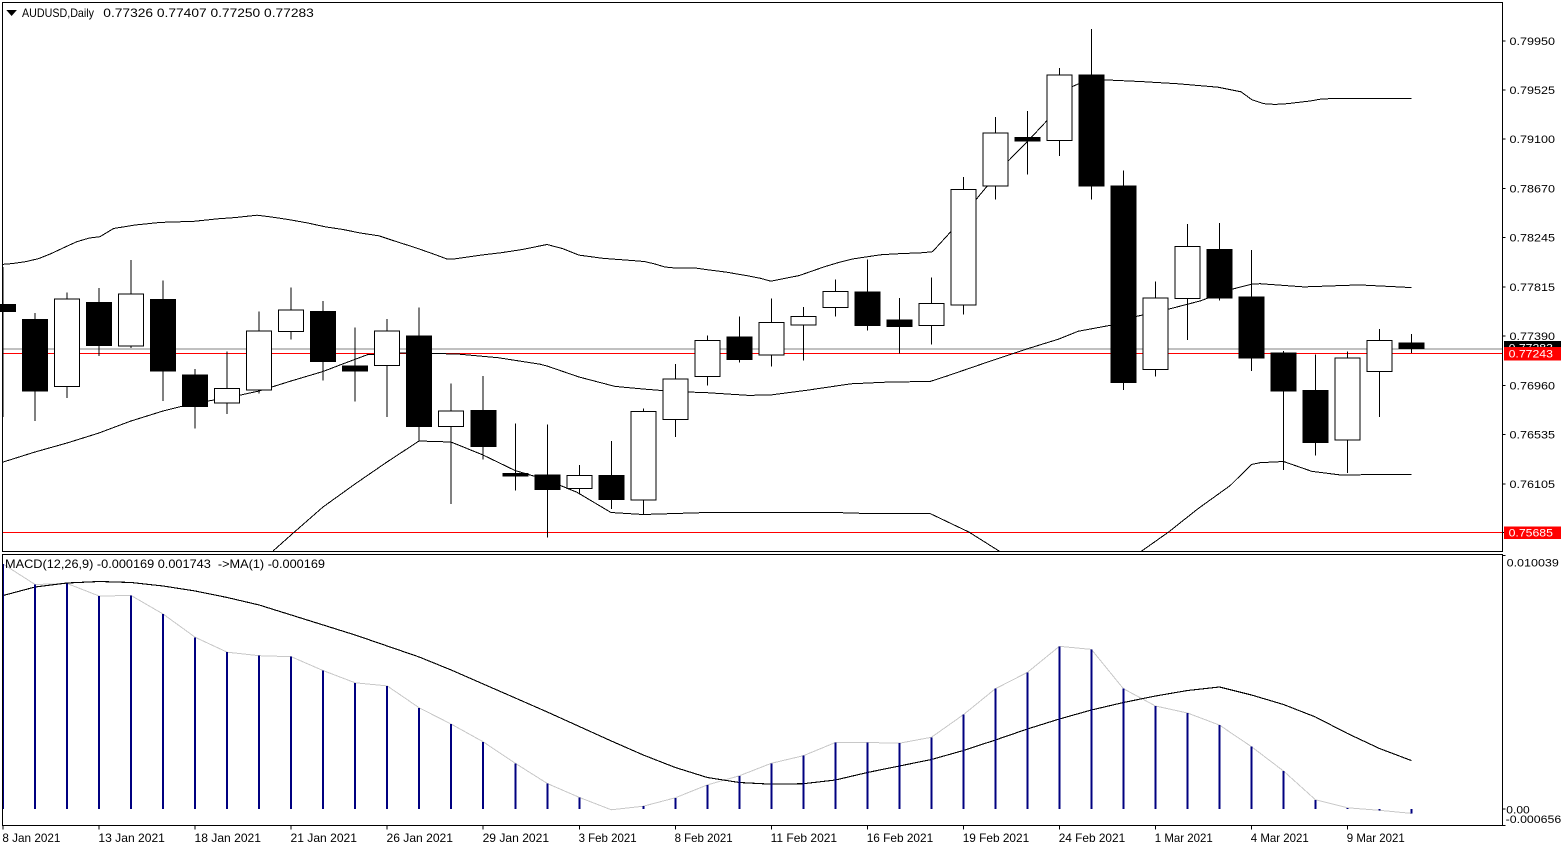  What do you see at coordinates (996, 838) in the screenshot?
I see `svg-text: 19 Feb 2021` at bounding box center [996, 838].